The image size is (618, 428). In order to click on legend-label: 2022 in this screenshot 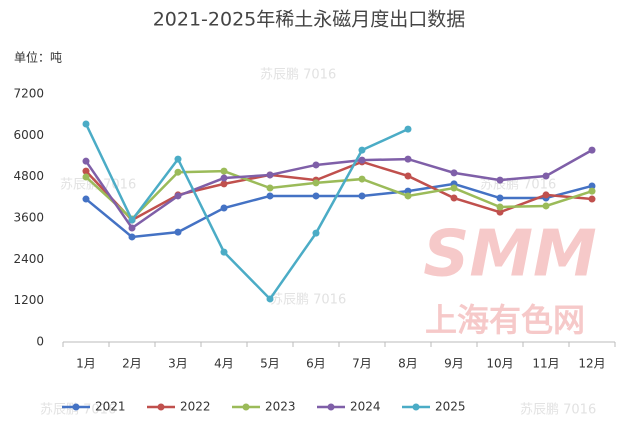, I will do `click(195, 407)`.